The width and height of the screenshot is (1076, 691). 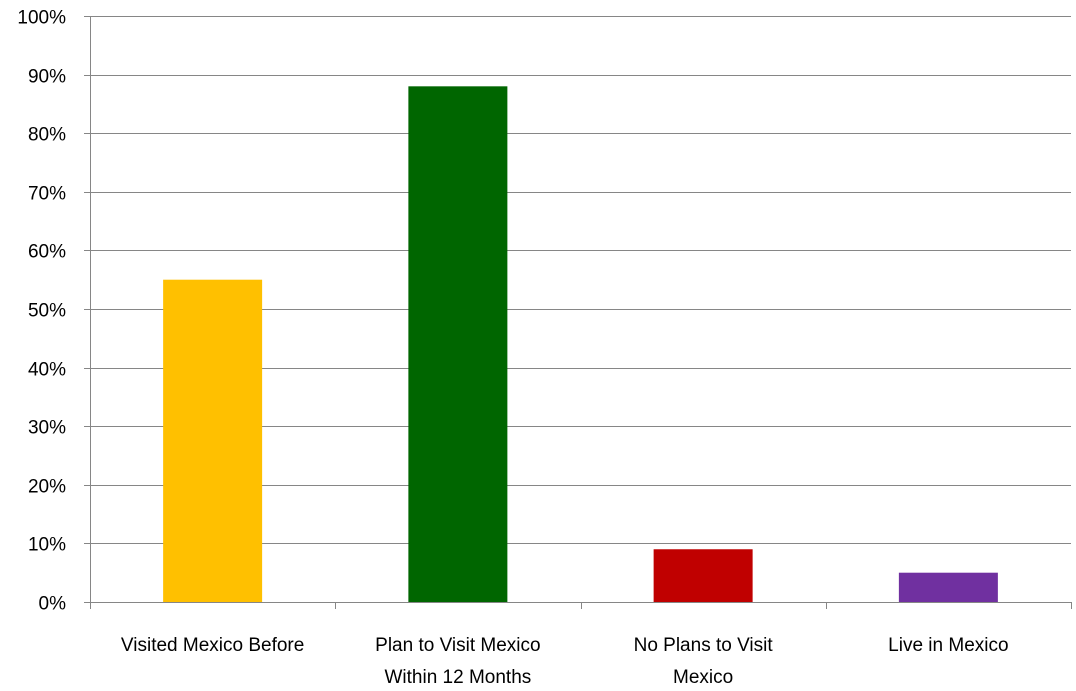 I want to click on x-category-label: Live in Mexico, so click(x=948, y=645).